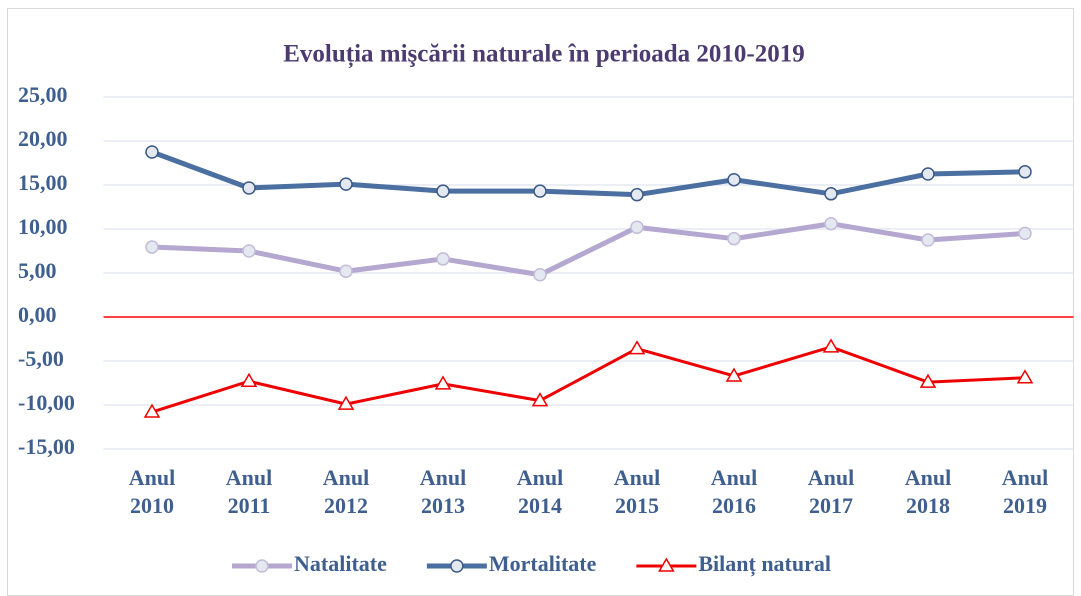  What do you see at coordinates (637, 491) in the screenshot?
I see `x-tick-label: Anul 2015` at bounding box center [637, 491].